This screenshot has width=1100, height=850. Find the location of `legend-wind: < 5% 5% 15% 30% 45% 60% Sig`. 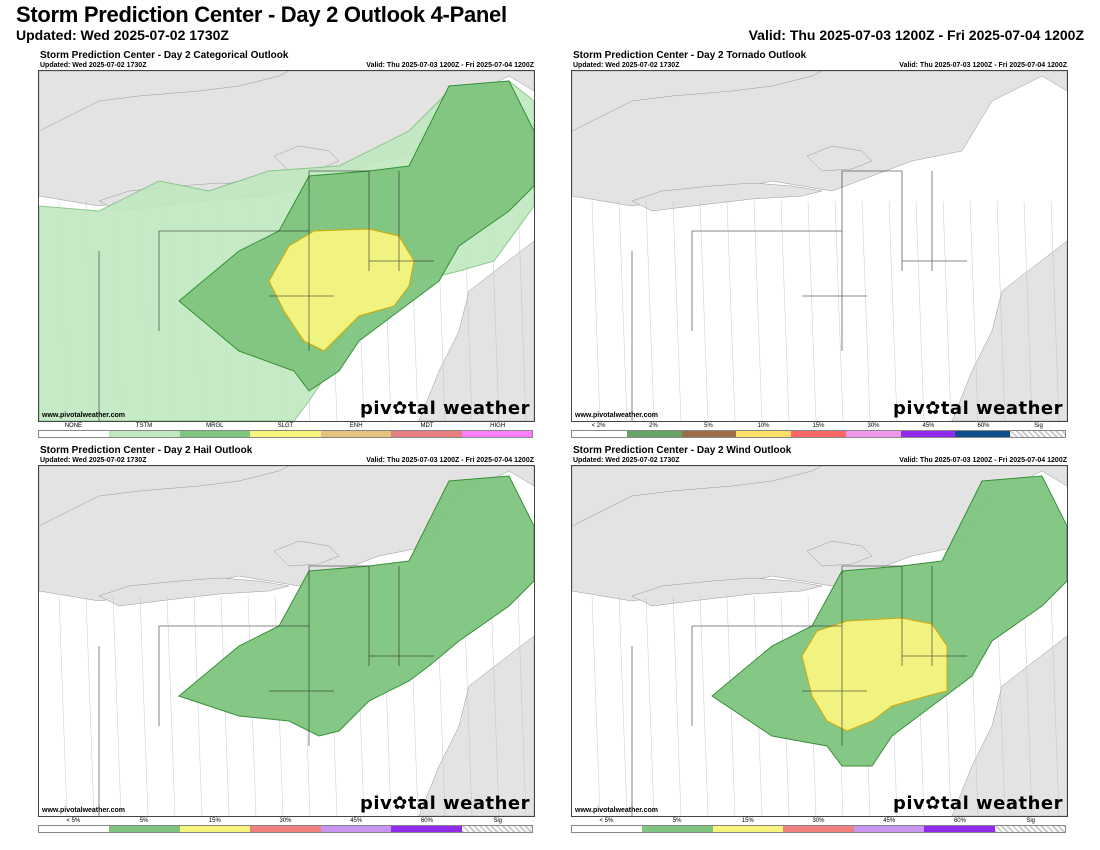

legend-wind: < 5% 5% 15% 30% 45% 60% Sig is located at coordinates (818, 825).